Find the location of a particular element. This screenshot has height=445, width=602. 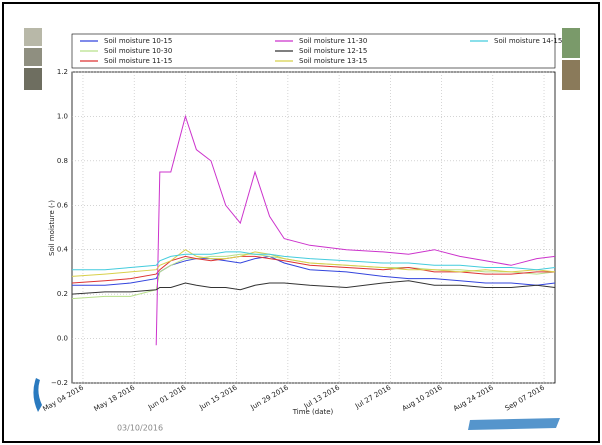

y-tick-label: 1.2 is located at coordinates (62, 72).